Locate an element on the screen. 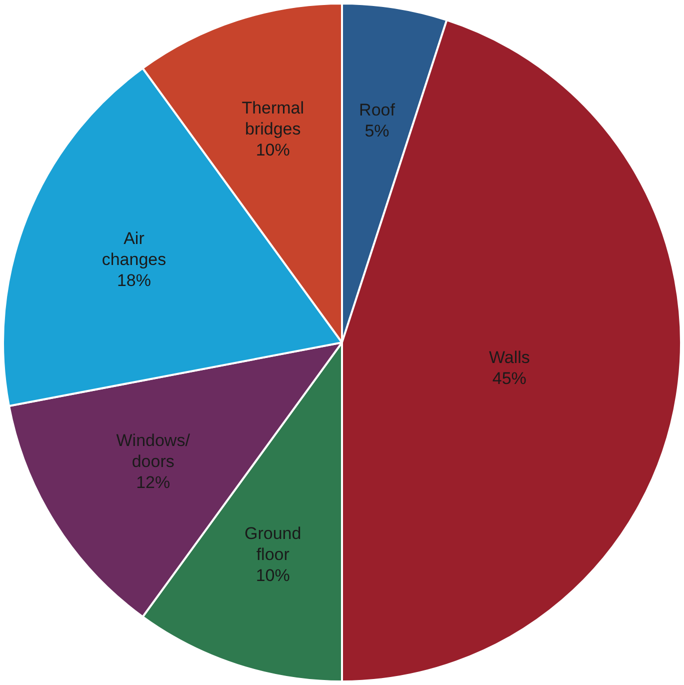 The height and width of the screenshot is (685, 684). slice-label: Walls is located at coordinates (509, 358).